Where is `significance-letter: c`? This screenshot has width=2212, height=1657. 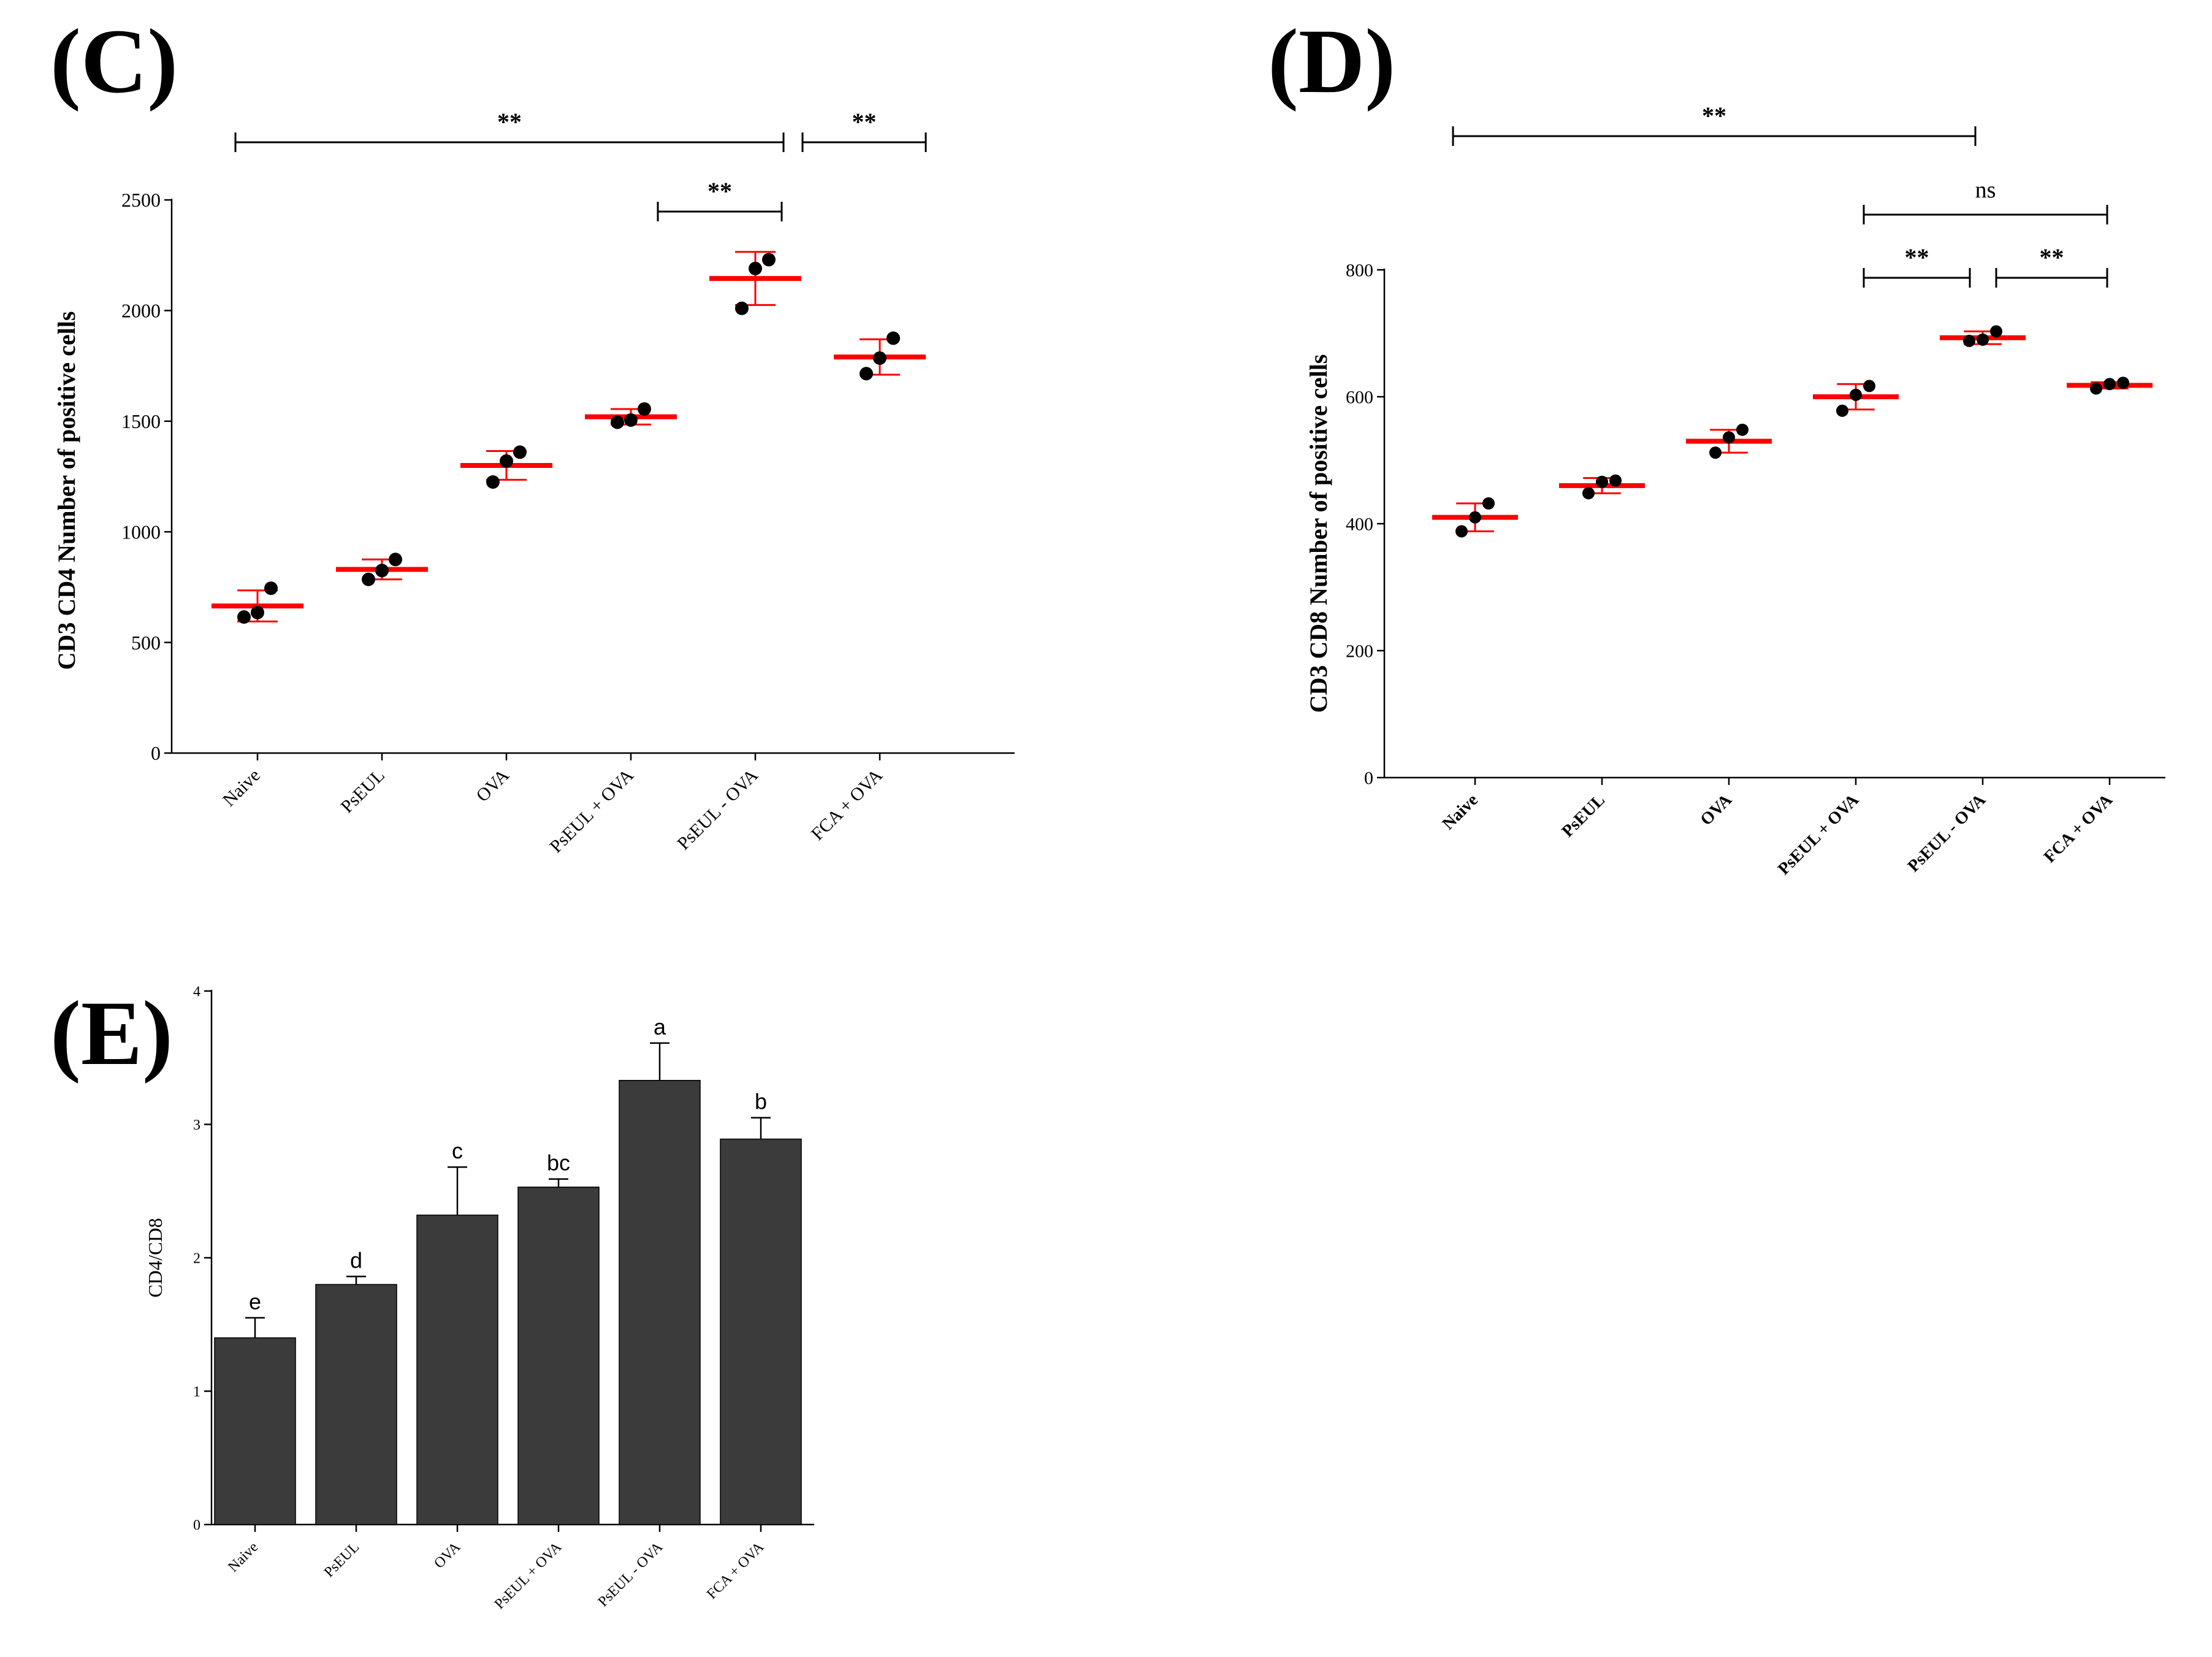
significance-letter: c is located at coordinates (457, 1150).